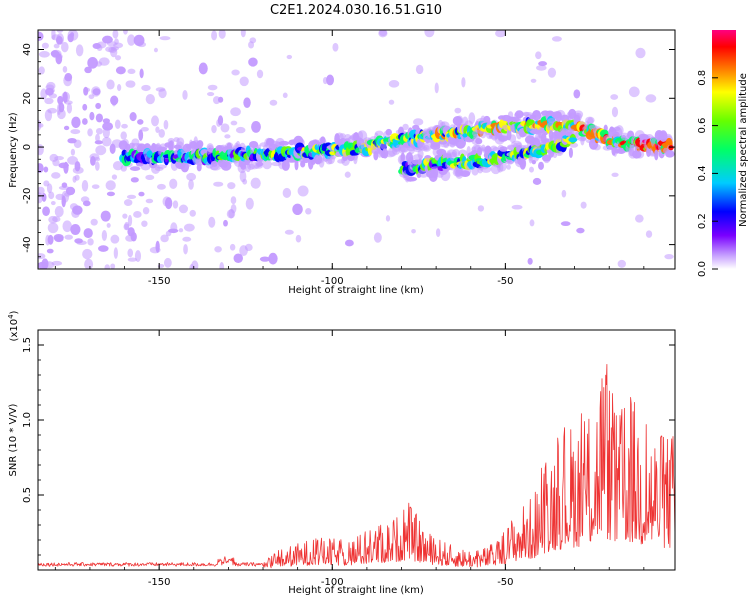  What do you see at coordinates (356, 590) in the screenshot?
I see `snr-xlabel: Height of straight line (km)` at bounding box center [356, 590].